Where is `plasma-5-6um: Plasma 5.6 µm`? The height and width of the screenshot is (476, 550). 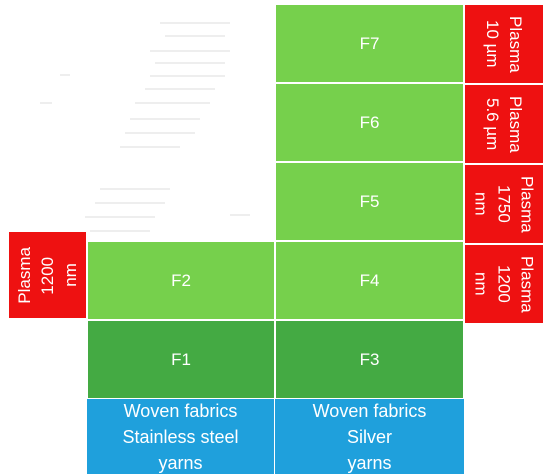 plasma-5-6um: Plasma 5.6 µm is located at coordinates (504, 124).